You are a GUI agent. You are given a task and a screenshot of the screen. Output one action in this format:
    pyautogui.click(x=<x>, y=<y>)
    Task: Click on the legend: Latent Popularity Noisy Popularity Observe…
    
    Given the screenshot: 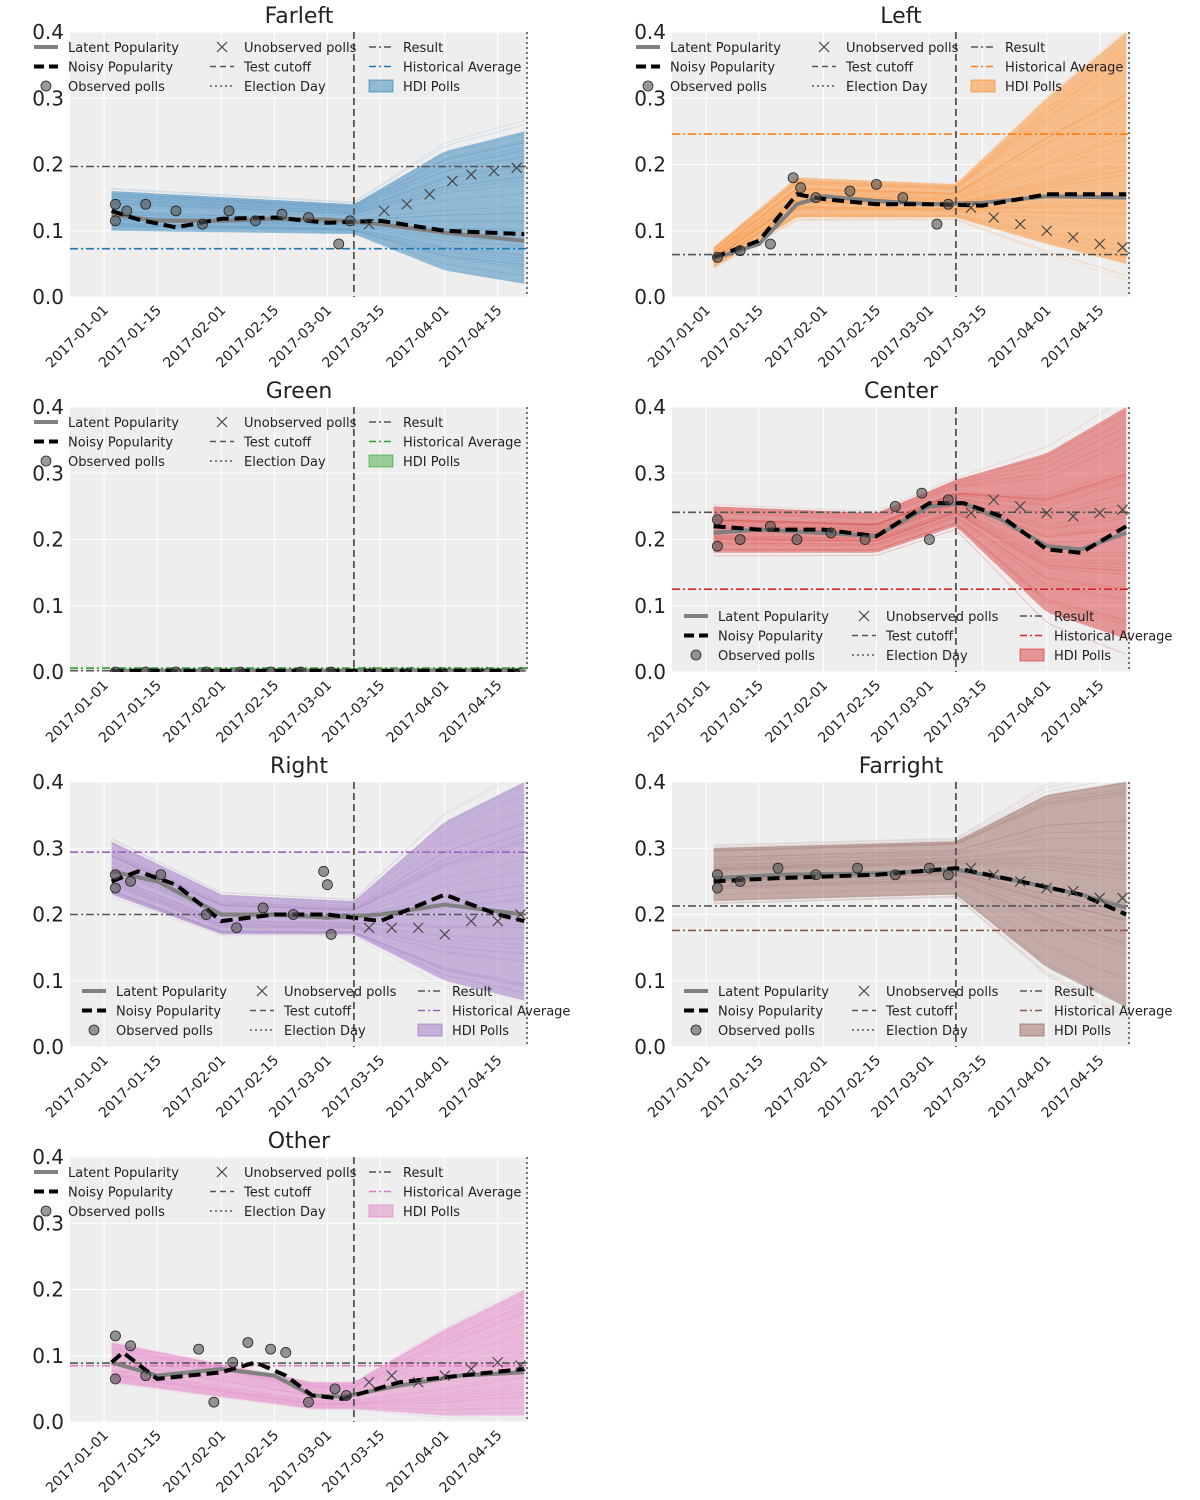 What is the action you would take?
    pyautogui.click(x=277, y=68)
    